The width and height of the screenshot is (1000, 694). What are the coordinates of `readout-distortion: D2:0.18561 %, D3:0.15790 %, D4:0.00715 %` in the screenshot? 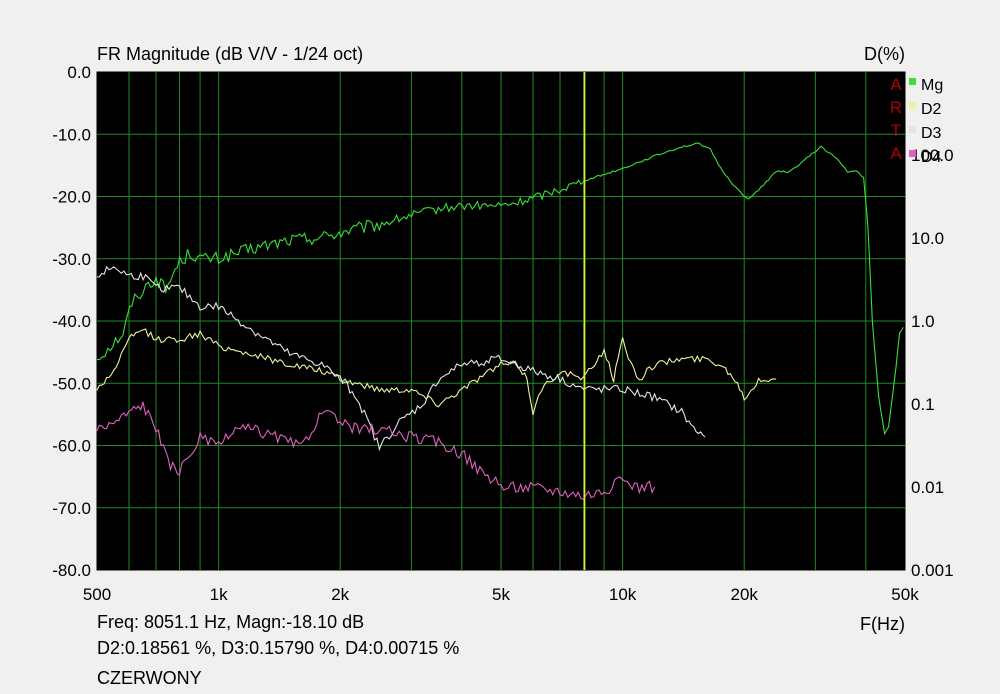 It's located at (278, 648).